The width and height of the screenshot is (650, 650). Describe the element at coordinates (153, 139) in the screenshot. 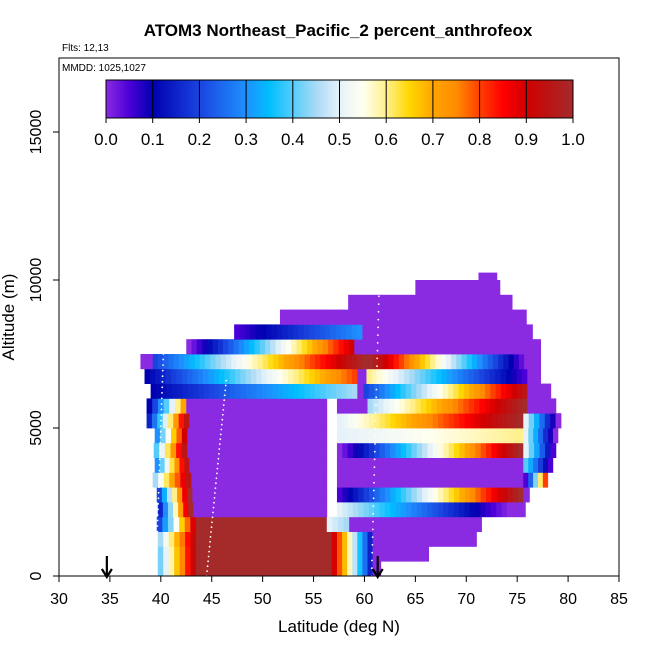

I see `colorbar-tick-label: 0.1` at that location.